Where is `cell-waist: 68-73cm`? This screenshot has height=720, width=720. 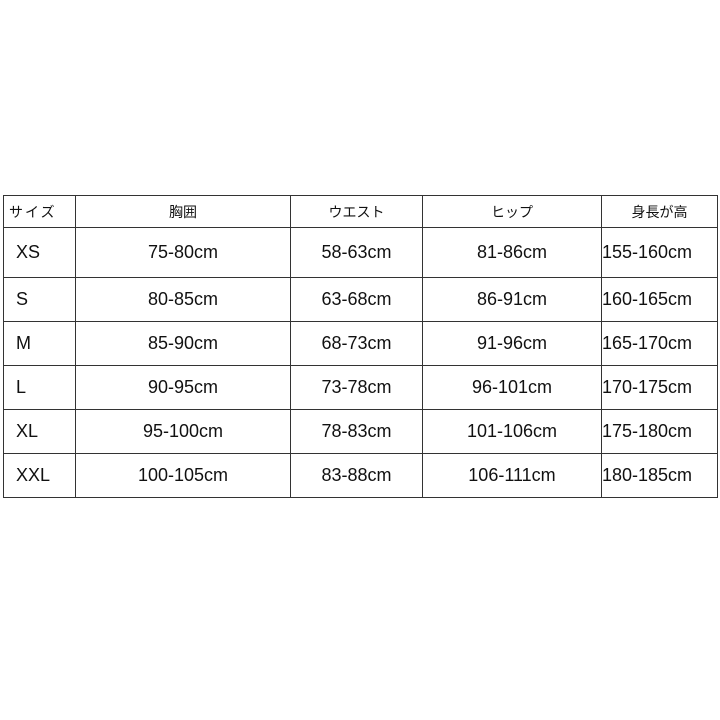 cell-waist: 68-73cm is located at coordinates (356, 343).